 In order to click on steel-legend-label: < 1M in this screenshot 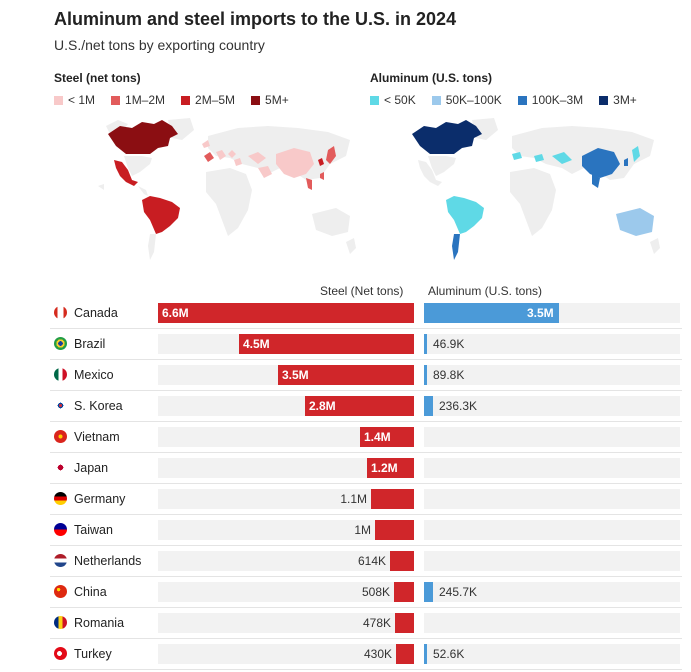, I will do `click(82, 100)`.